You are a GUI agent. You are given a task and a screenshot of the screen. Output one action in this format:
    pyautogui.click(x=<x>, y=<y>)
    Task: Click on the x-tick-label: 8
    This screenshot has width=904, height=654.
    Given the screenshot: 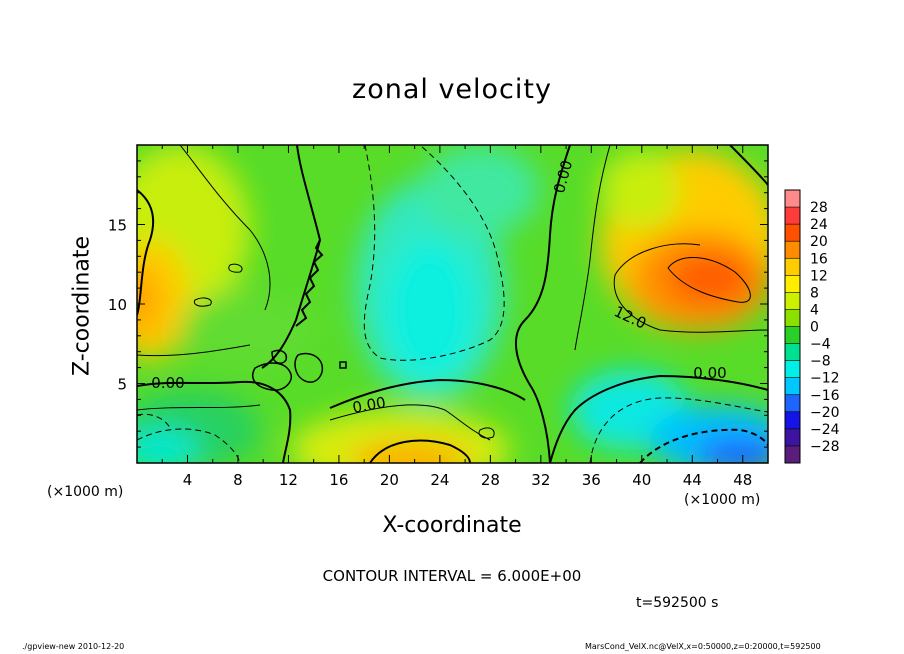 What is the action you would take?
    pyautogui.click(x=238, y=480)
    